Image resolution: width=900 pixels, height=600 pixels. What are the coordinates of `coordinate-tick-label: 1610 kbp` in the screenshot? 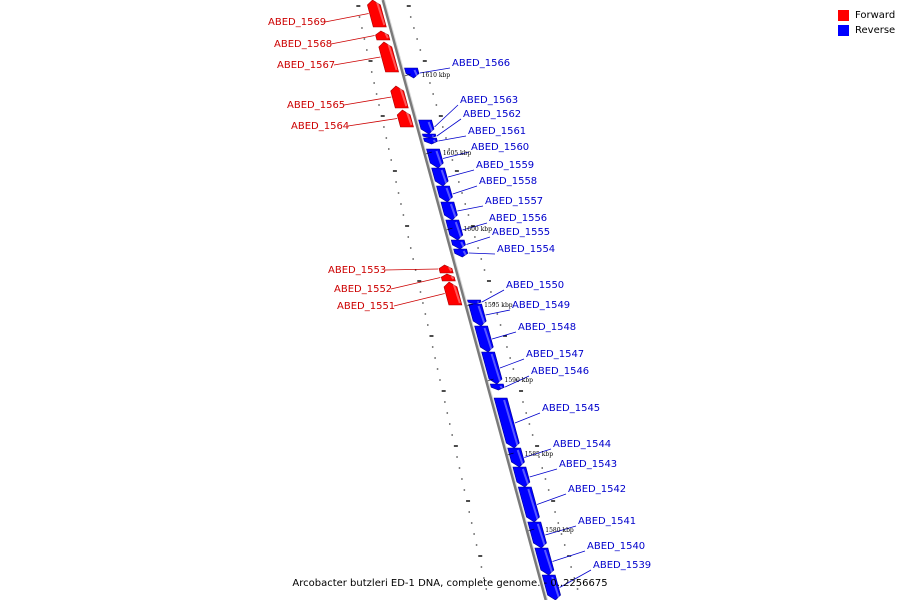 It's located at (436, 75).